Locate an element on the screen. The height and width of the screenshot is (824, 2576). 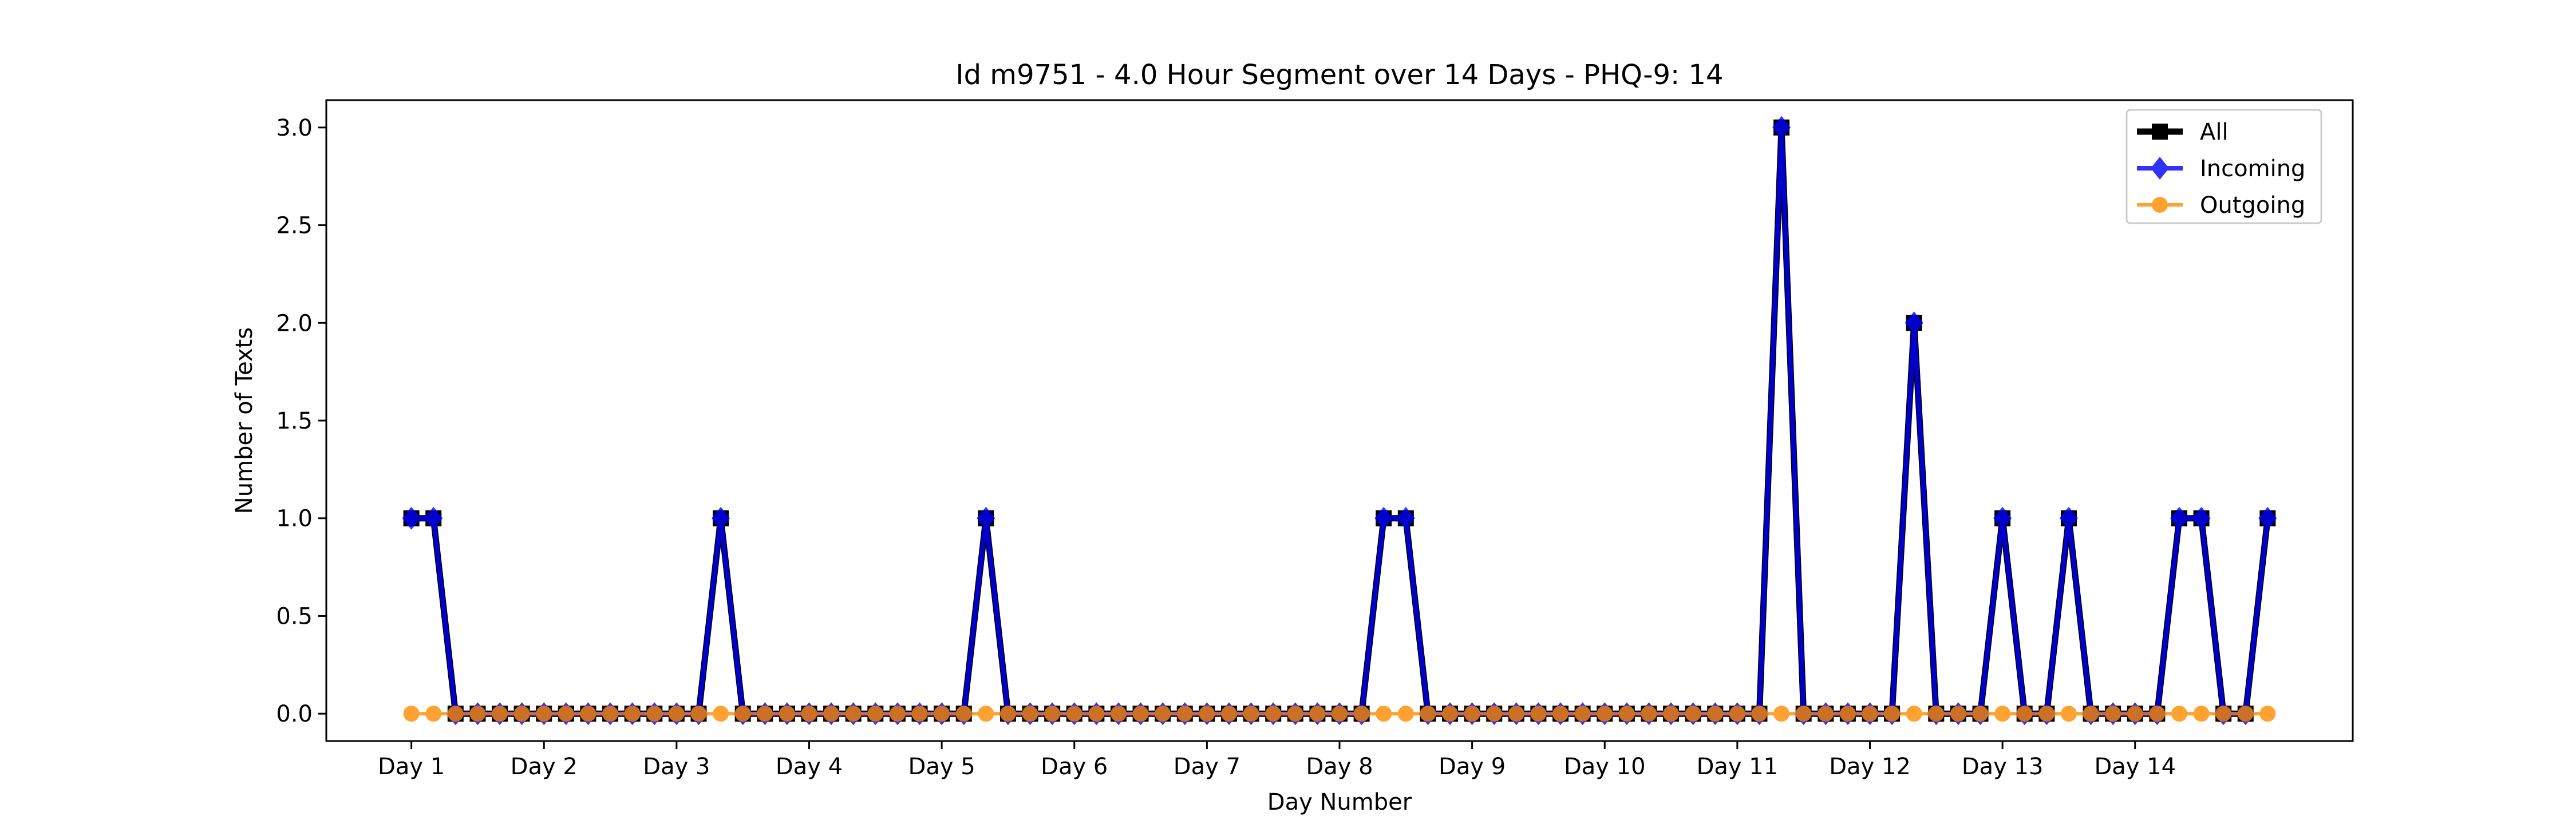
x-tick-label: Day 1 is located at coordinates (411, 767).